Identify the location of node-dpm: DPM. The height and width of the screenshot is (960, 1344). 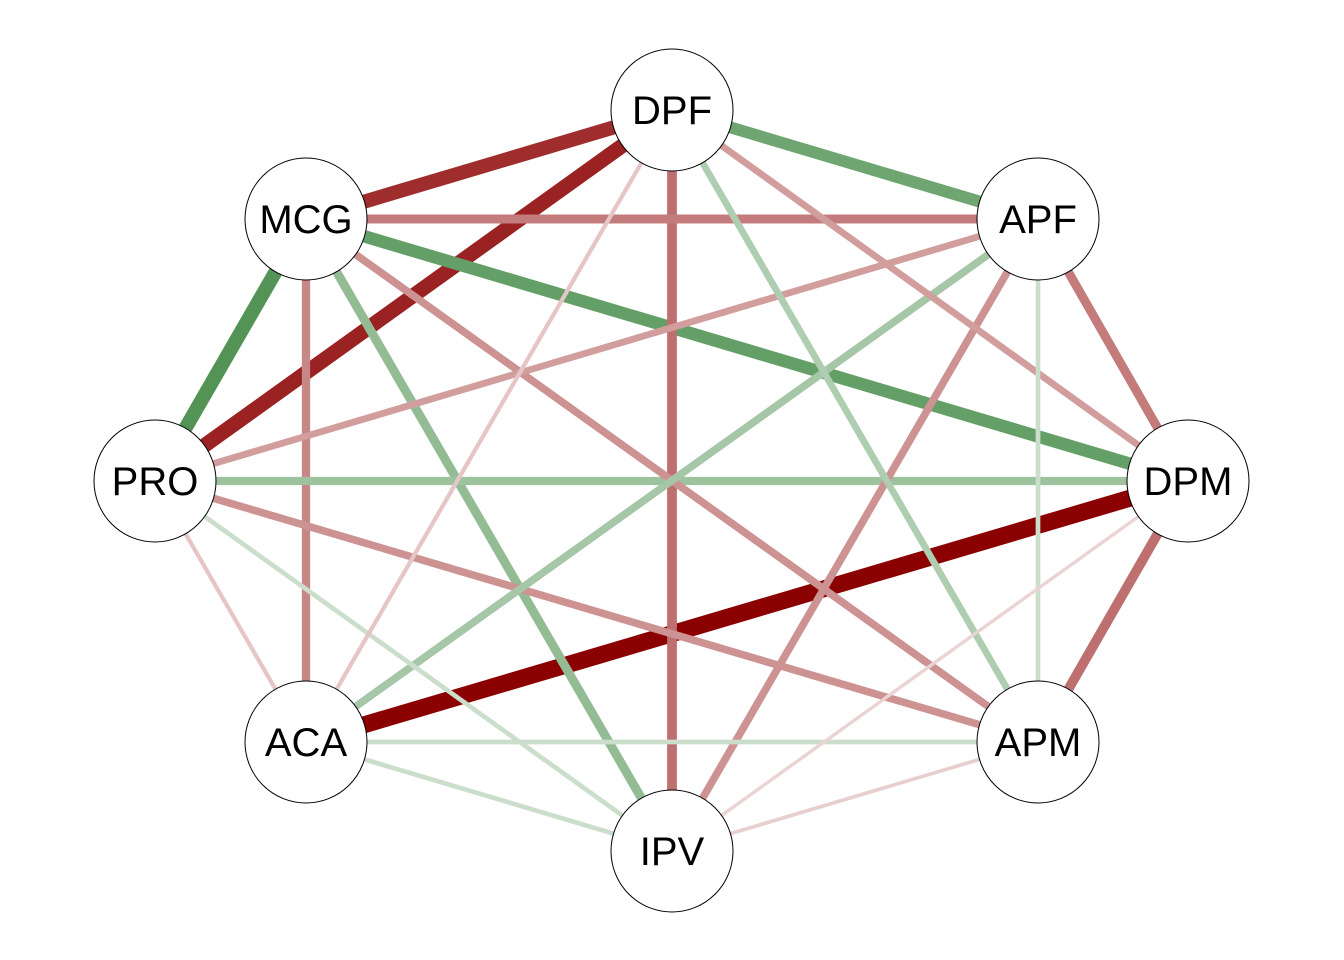
(1188, 481).